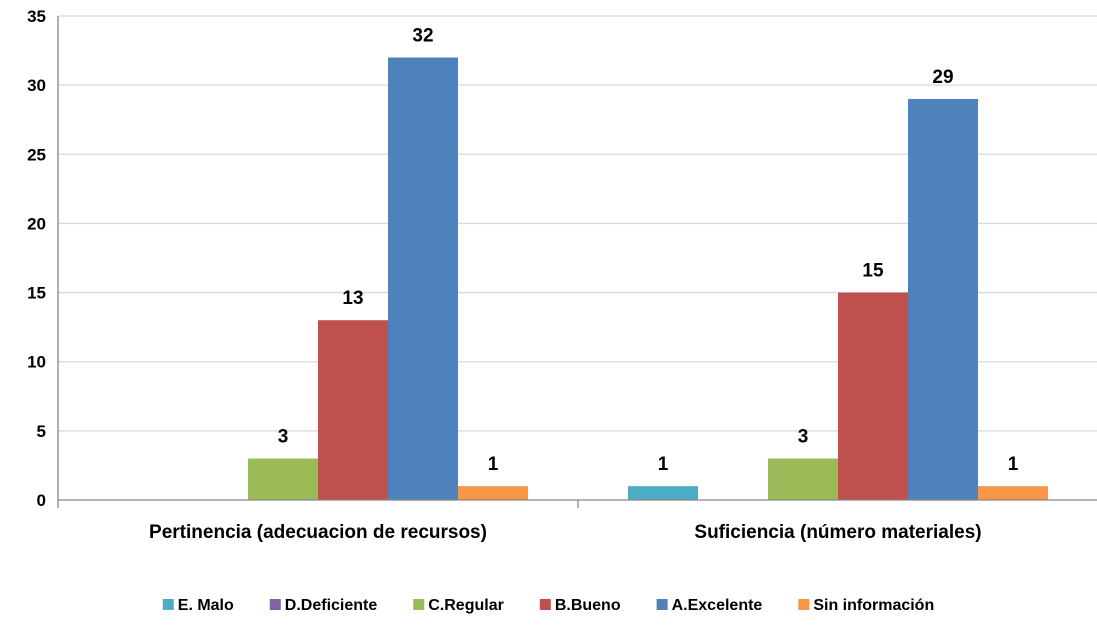 This screenshot has width=1097, height=631. What do you see at coordinates (873, 605) in the screenshot?
I see `legend-label: Sin información` at bounding box center [873, 605].